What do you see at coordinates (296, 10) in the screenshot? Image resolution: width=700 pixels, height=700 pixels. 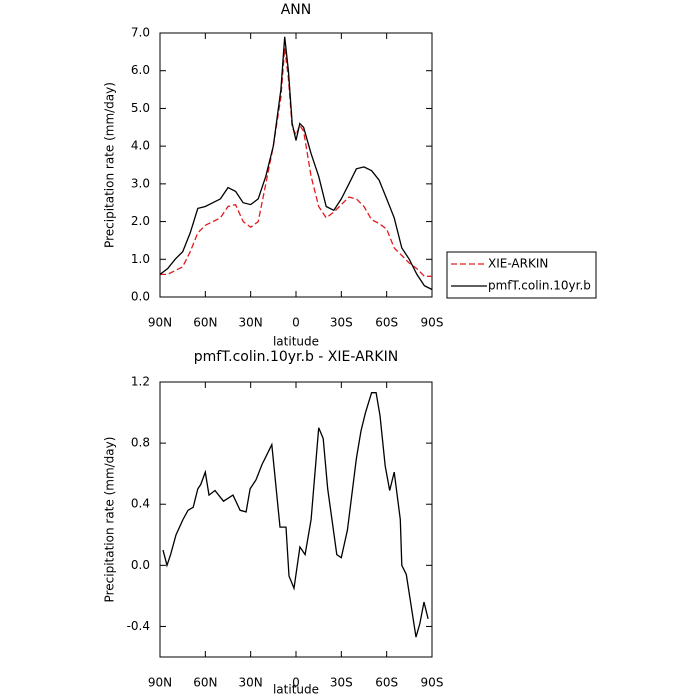 I see `chart-title: ANN` at bounding box center [296, 10].